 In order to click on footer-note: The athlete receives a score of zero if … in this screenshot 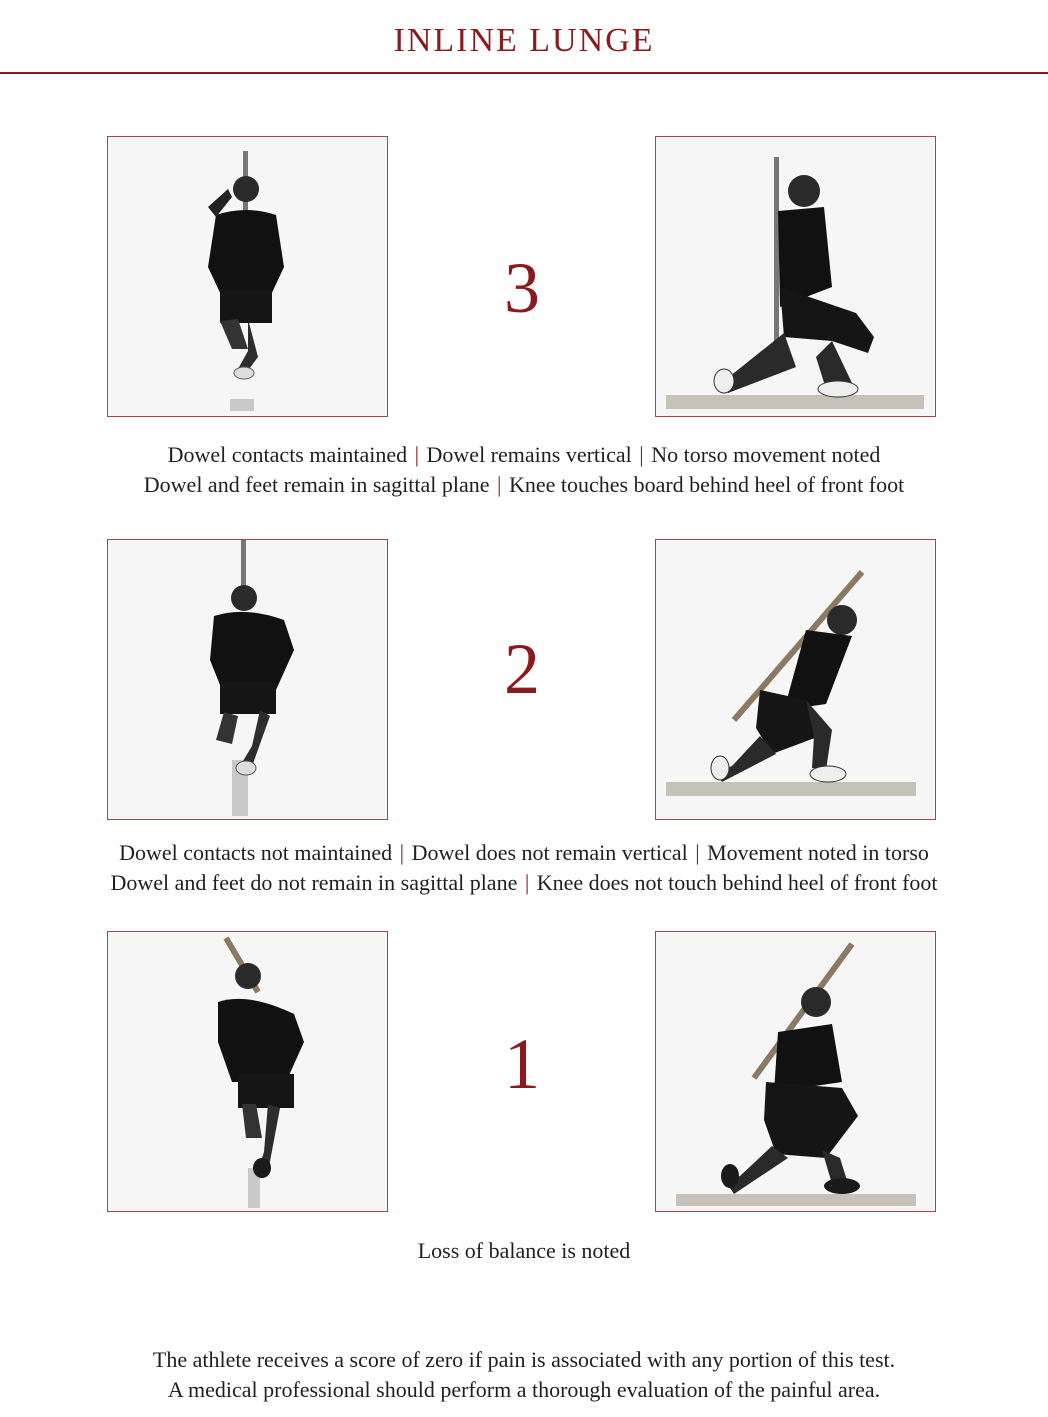, I will do `click(524, 1375)`.